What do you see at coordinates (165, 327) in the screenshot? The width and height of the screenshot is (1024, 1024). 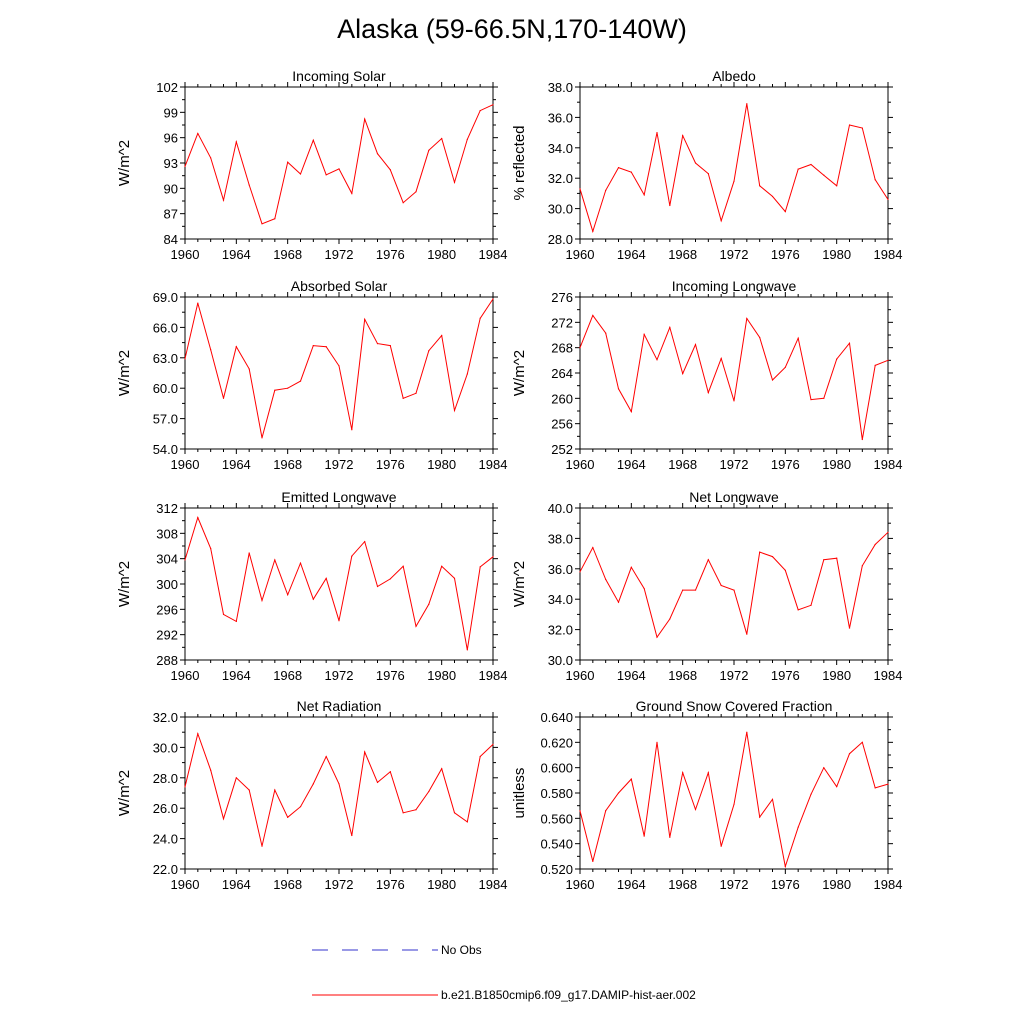 I see `y-tick-label: 66.0` at bounding box center [165, 327].